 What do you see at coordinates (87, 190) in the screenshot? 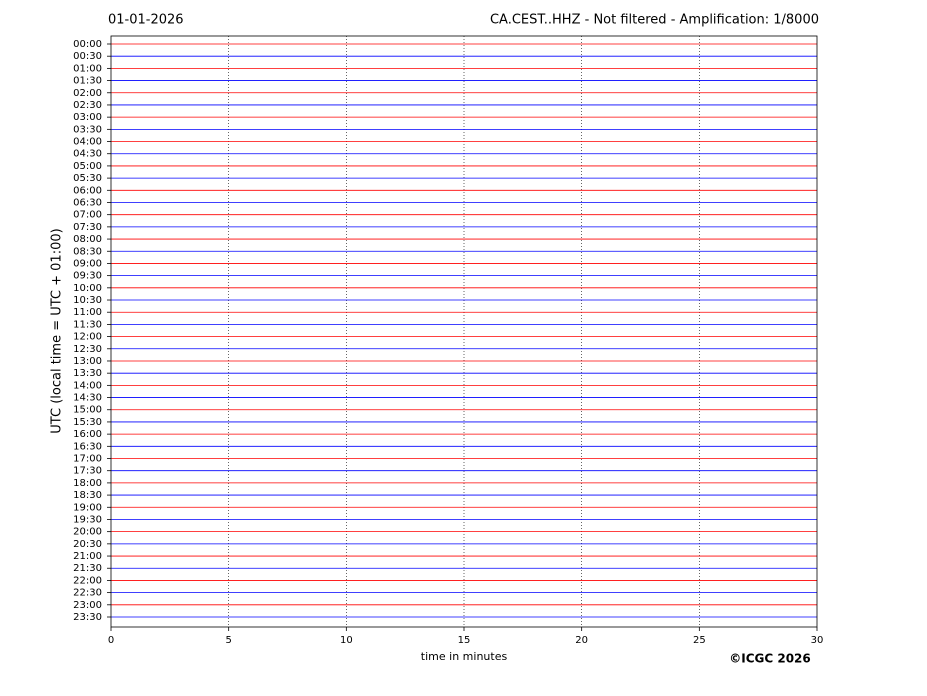
I see `y-tick-label: 06:00` at bounding box center [87, 190].